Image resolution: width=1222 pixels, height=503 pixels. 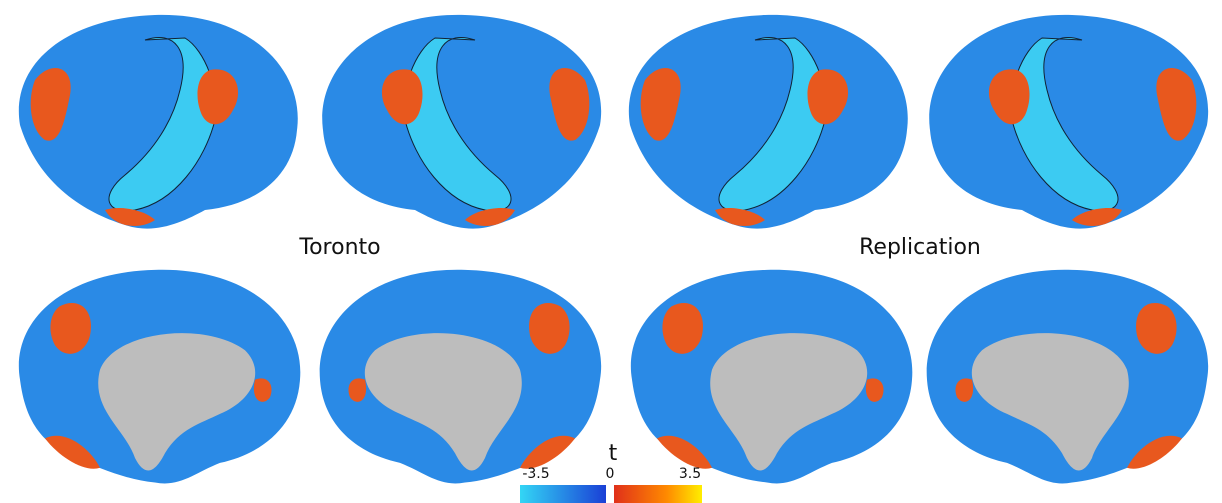 I want to click on colorbar-negative, so click(x=563, y=494).